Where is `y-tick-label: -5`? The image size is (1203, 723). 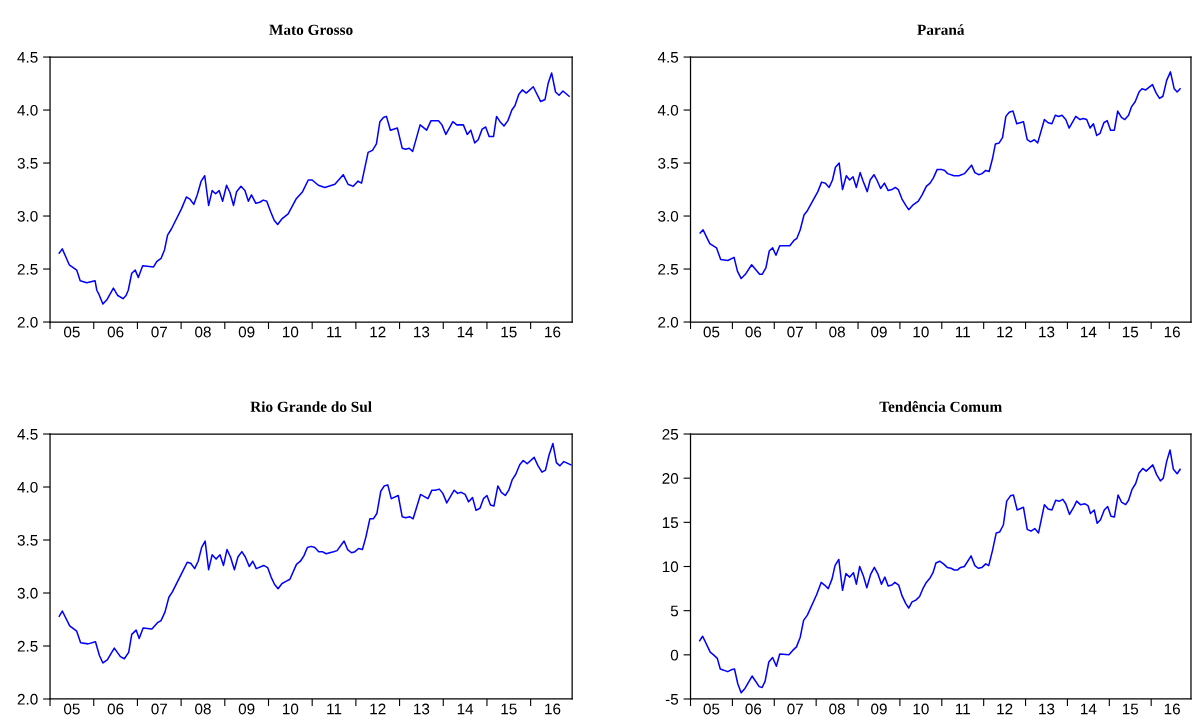 y-tick-label: -5 is located at coordinates (672, 699).